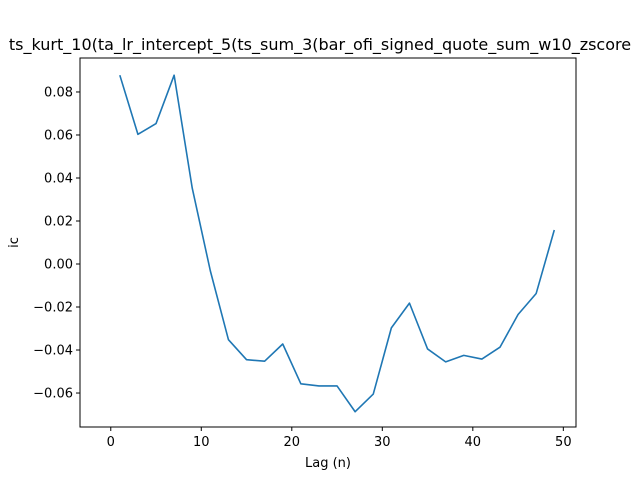  What do you see at coordinates (58, 135) in the screenshot?
I see `y-tick-label: 0.06` at bounding box center [58, 135].